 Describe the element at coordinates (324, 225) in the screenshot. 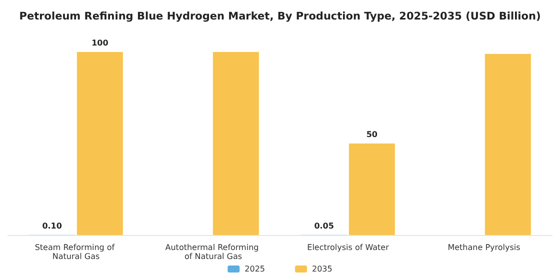

I see `data-label: 0.05` at that location.